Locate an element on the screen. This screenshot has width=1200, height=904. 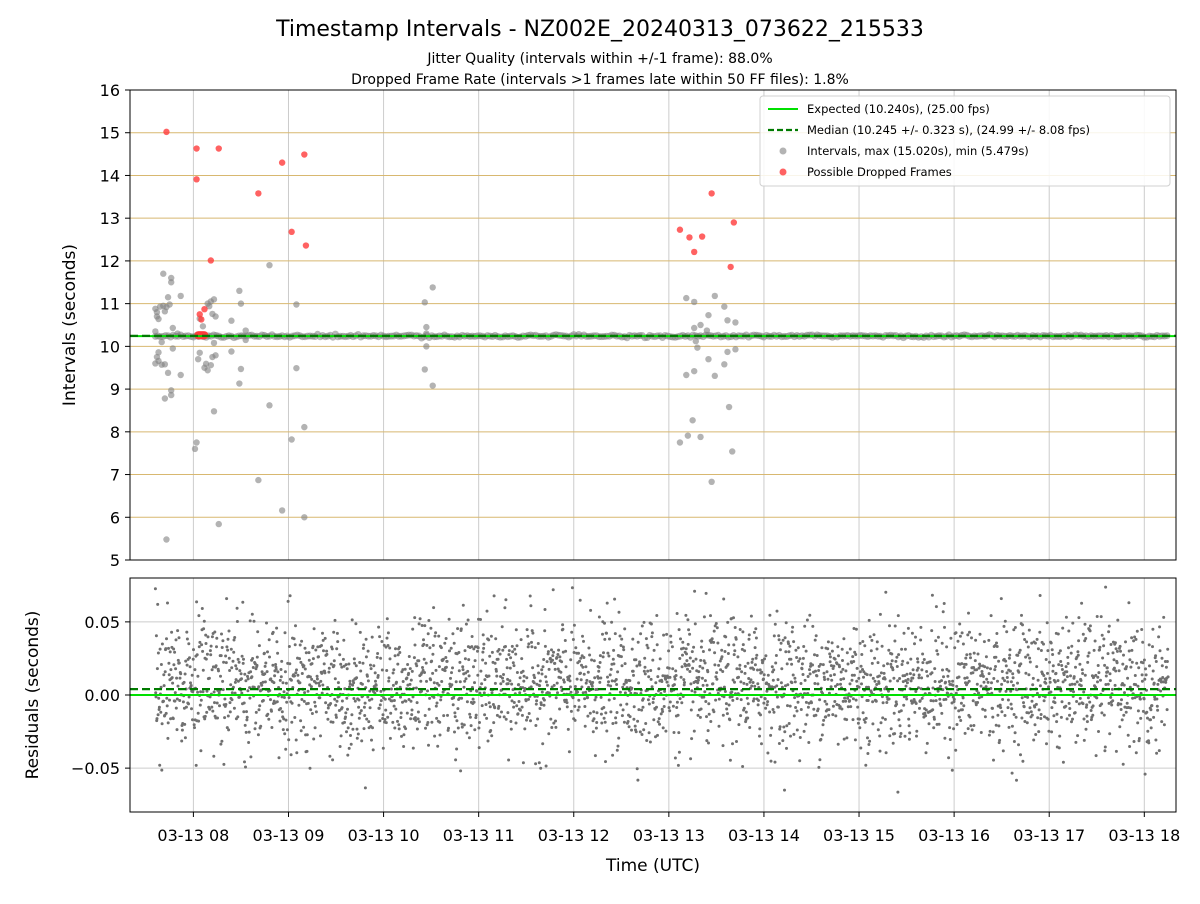
bottom-y-axis-label: Residuals (seconds) is located at coordinates (33, 695).